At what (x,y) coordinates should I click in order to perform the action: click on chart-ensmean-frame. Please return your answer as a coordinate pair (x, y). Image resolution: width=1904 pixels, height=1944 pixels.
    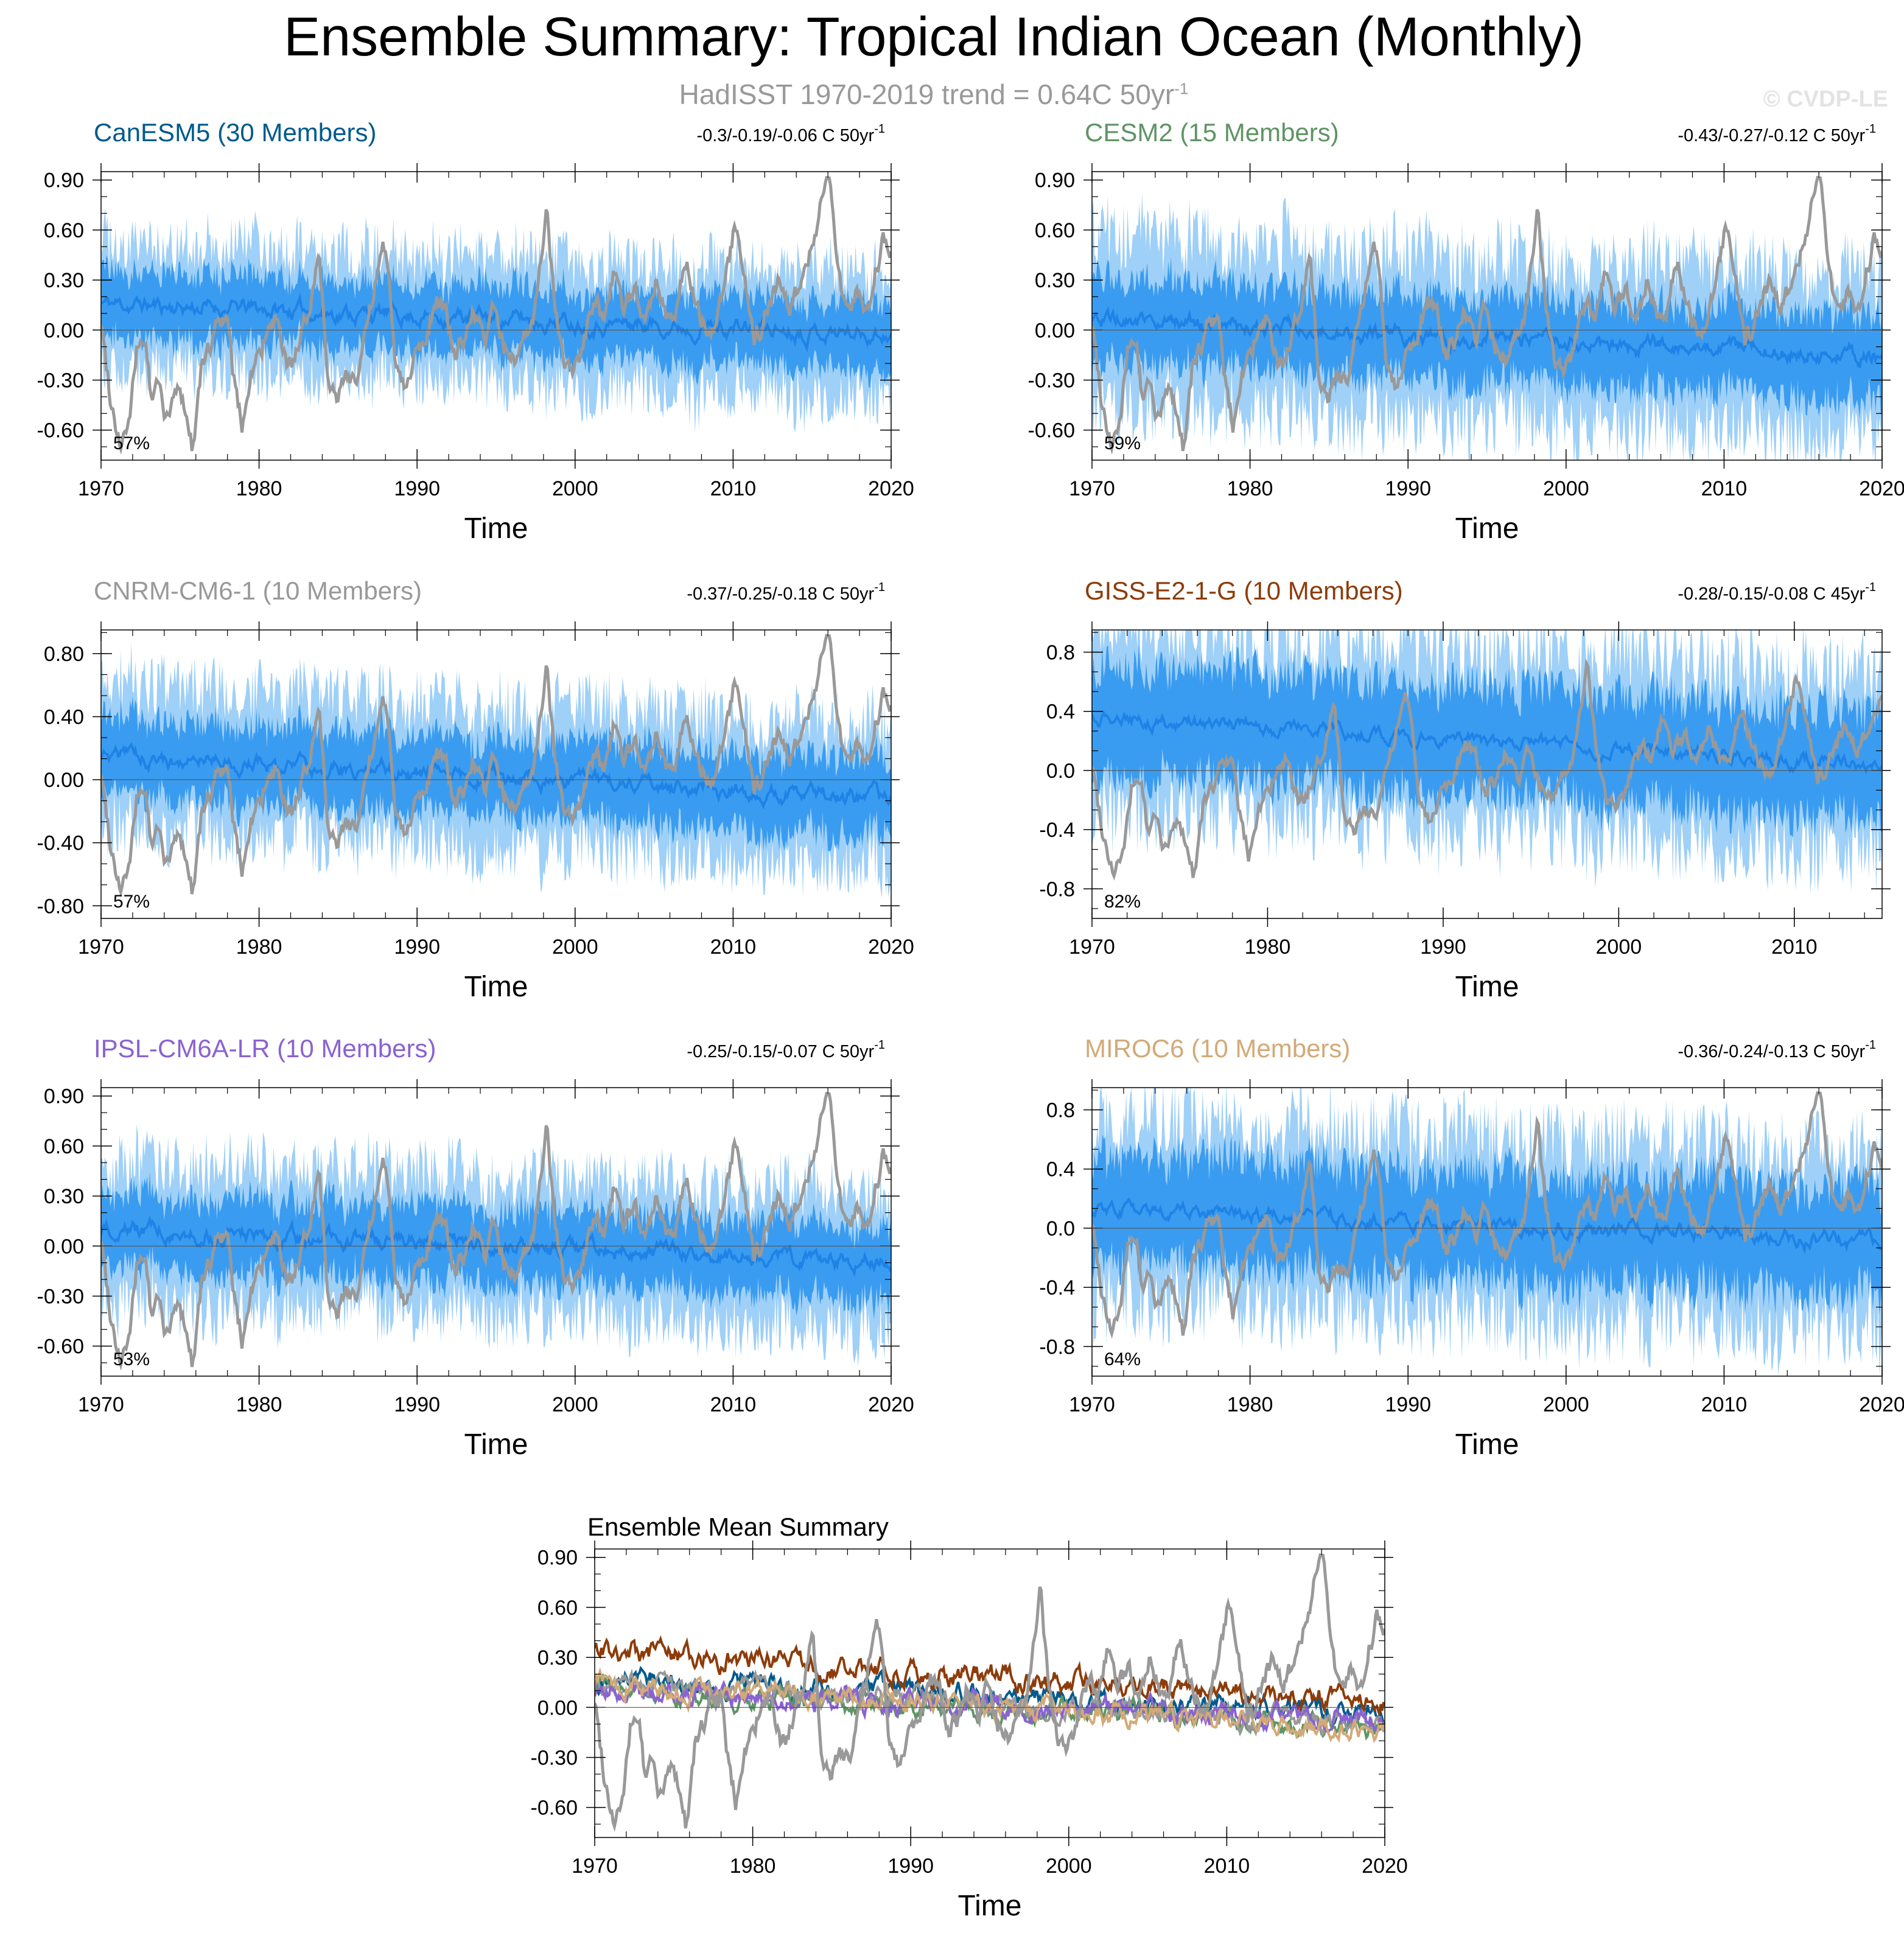
    Looking at the image, I should click on (990, 1693).